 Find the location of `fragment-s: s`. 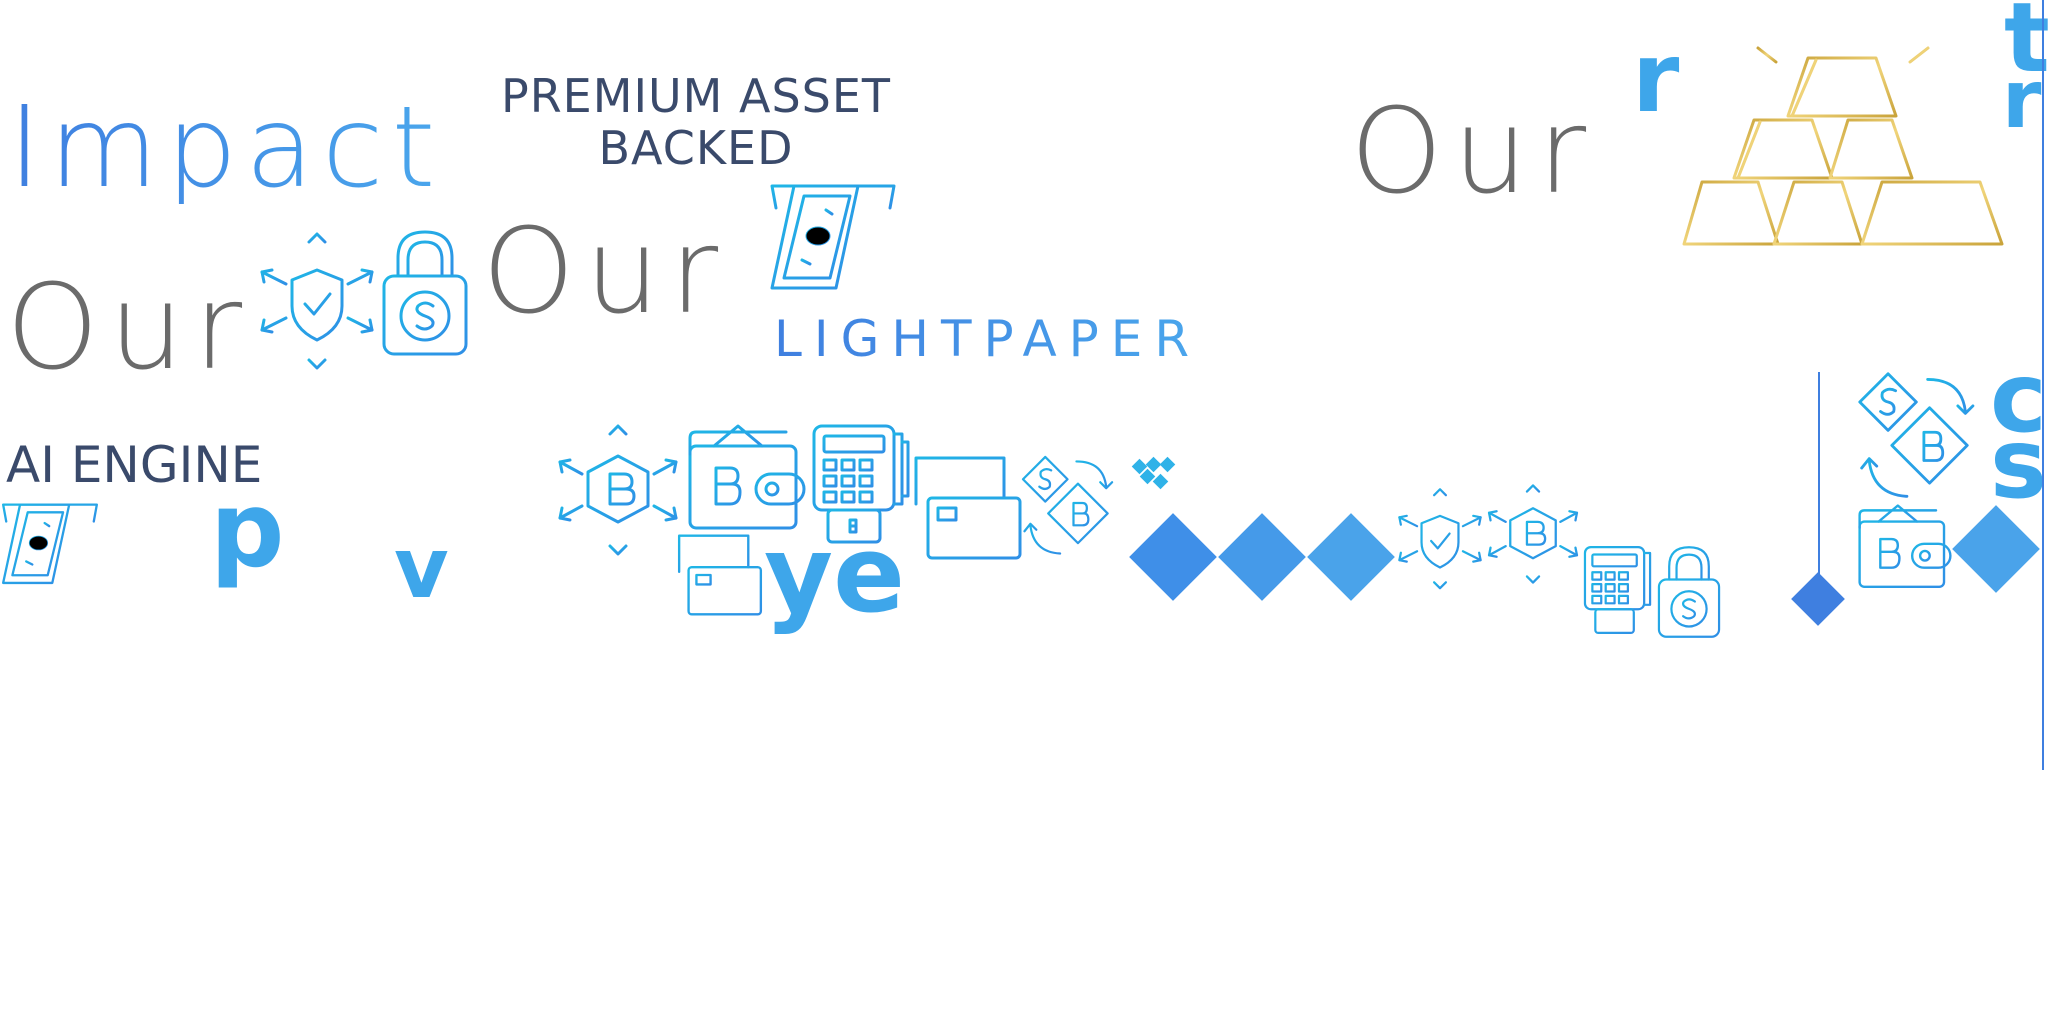

fragment-s: s is located at coordinates (2019, 464).